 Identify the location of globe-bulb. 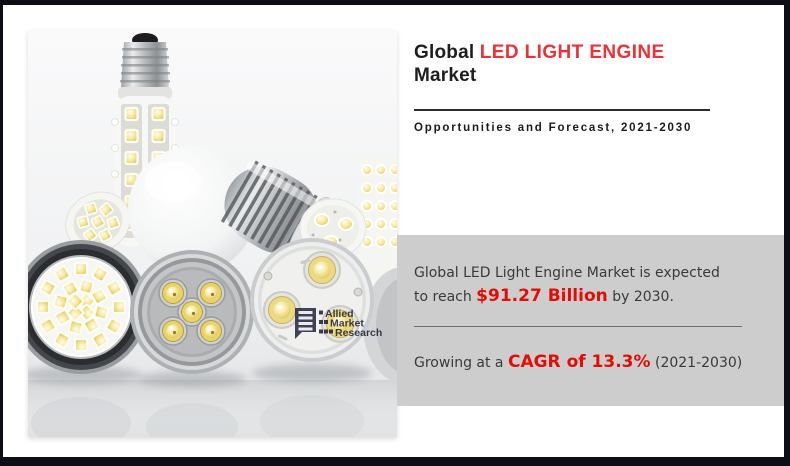
(192, 210).